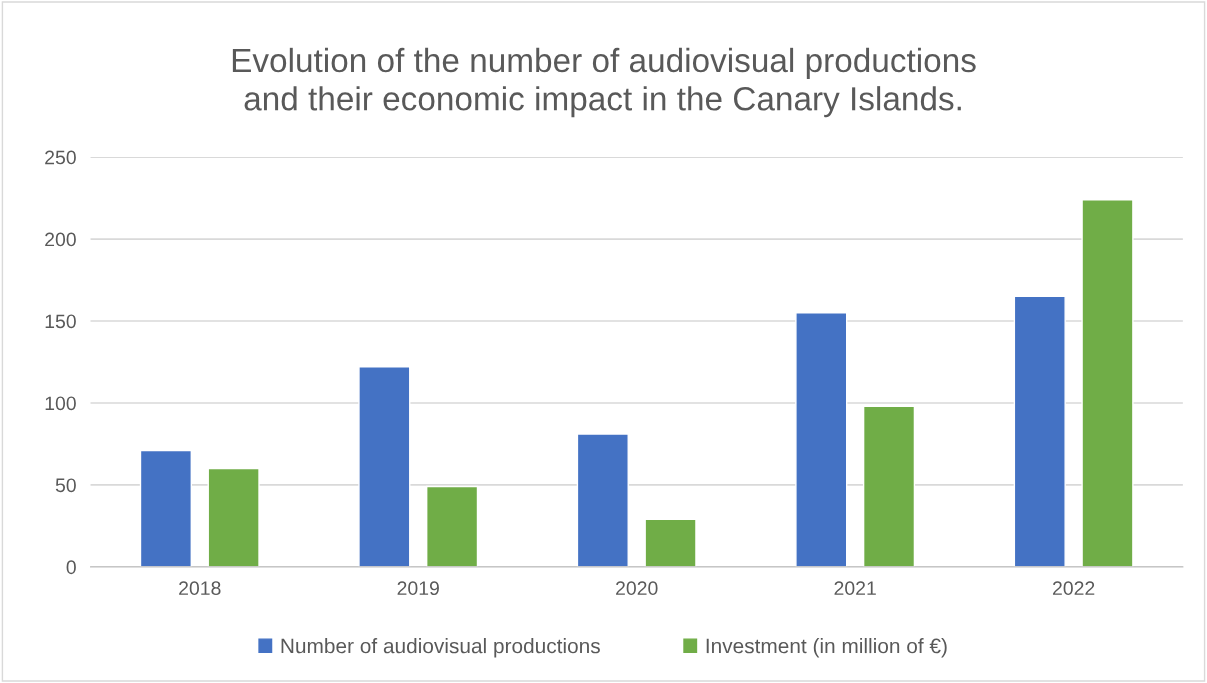  What do you see at coordinates (418, 588) in the screenshot?
I see `x-tick-label: 2019` at bounding box center [418, 588].